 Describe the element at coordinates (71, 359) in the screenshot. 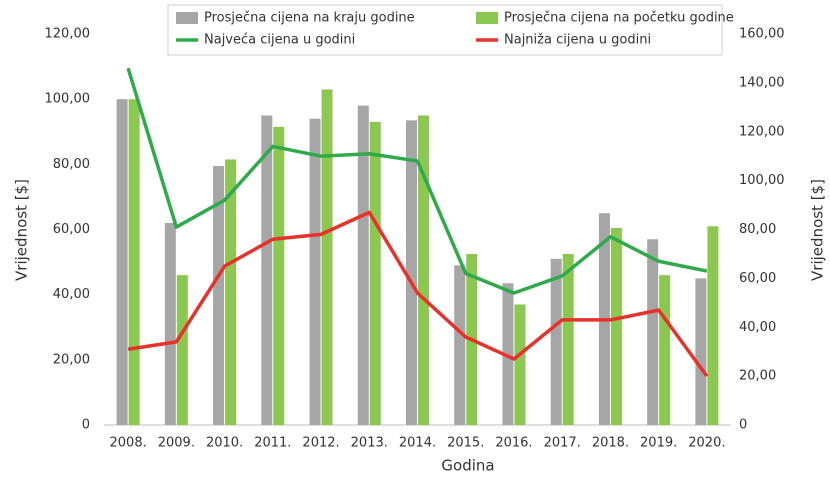

I see `y-tick-label: 20,00` at that location.